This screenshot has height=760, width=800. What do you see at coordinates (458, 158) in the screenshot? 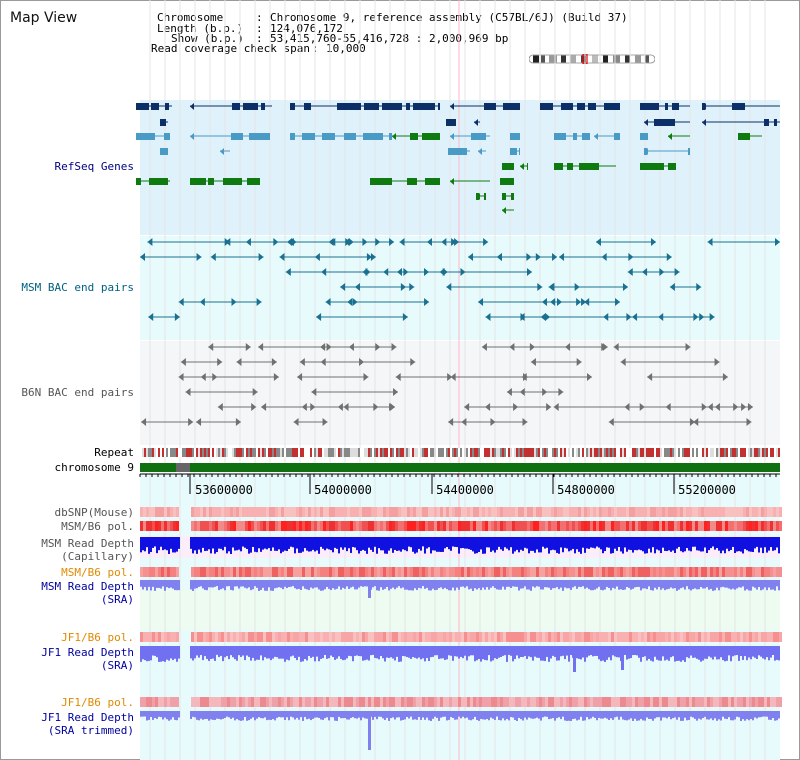
I see `refseq-genes-track` at bounding box center [458, 158].